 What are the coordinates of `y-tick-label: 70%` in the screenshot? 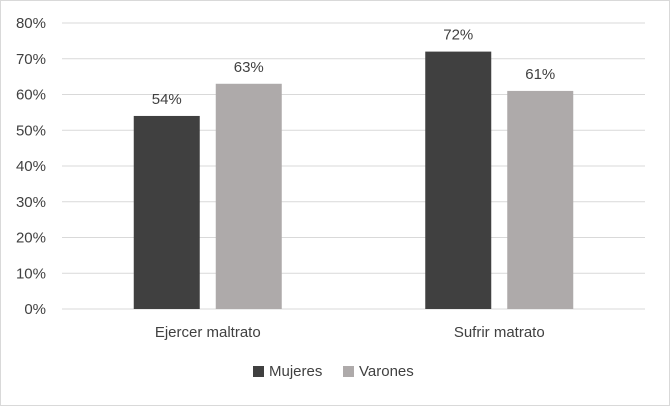 It's located at (31, 59).